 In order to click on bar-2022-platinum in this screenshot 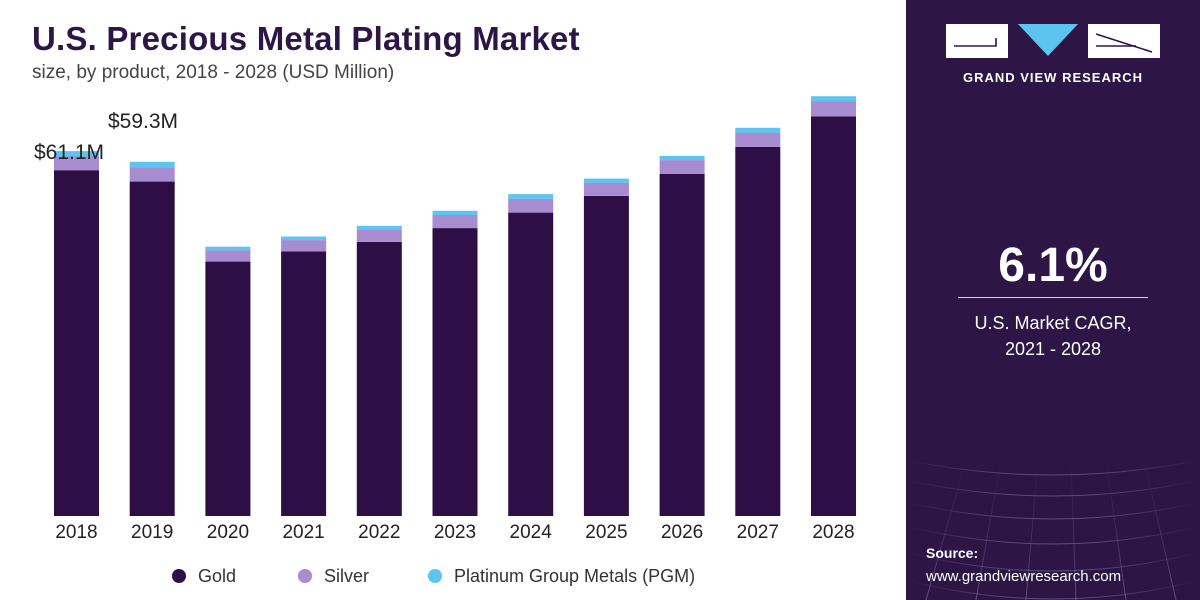, I will do `click(379, 227)`.